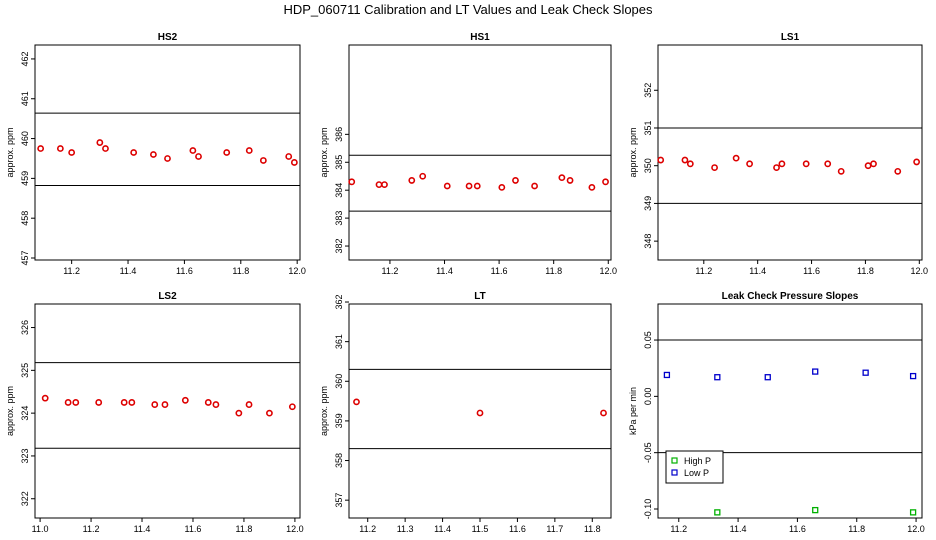 Image resolution: width=936 pixels, height=540 pixels. Describe the element at coordinates (168, 37) in the screenshot. I see `panel-title: HS2` at that location.